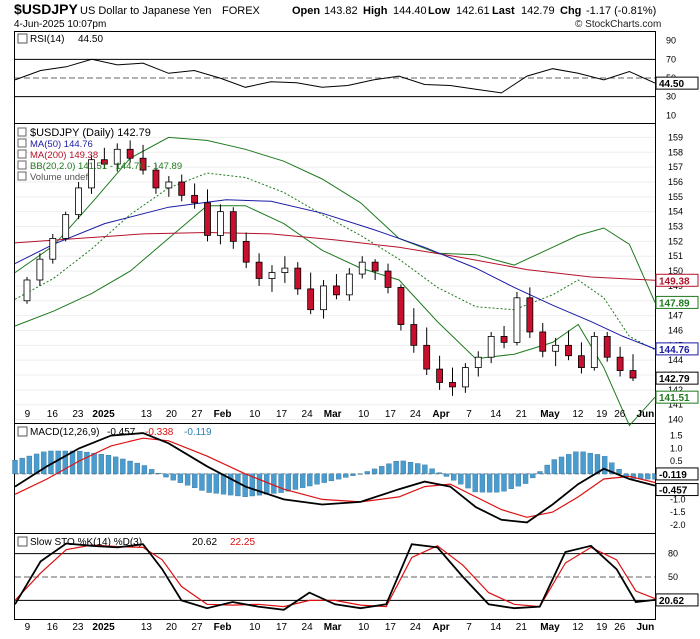 The height and width of the screenshot is (639, 700). I want to click on price-ytick-label: 151, so click(675, 256).